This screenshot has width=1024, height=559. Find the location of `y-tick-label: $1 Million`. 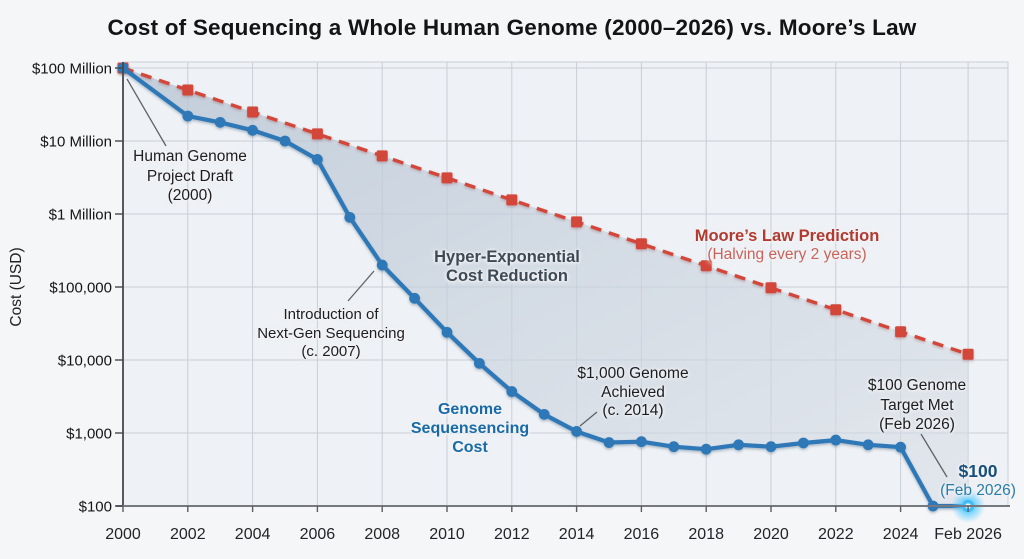

y-tick-label: $1 Million is located at coordinates (80, 215).